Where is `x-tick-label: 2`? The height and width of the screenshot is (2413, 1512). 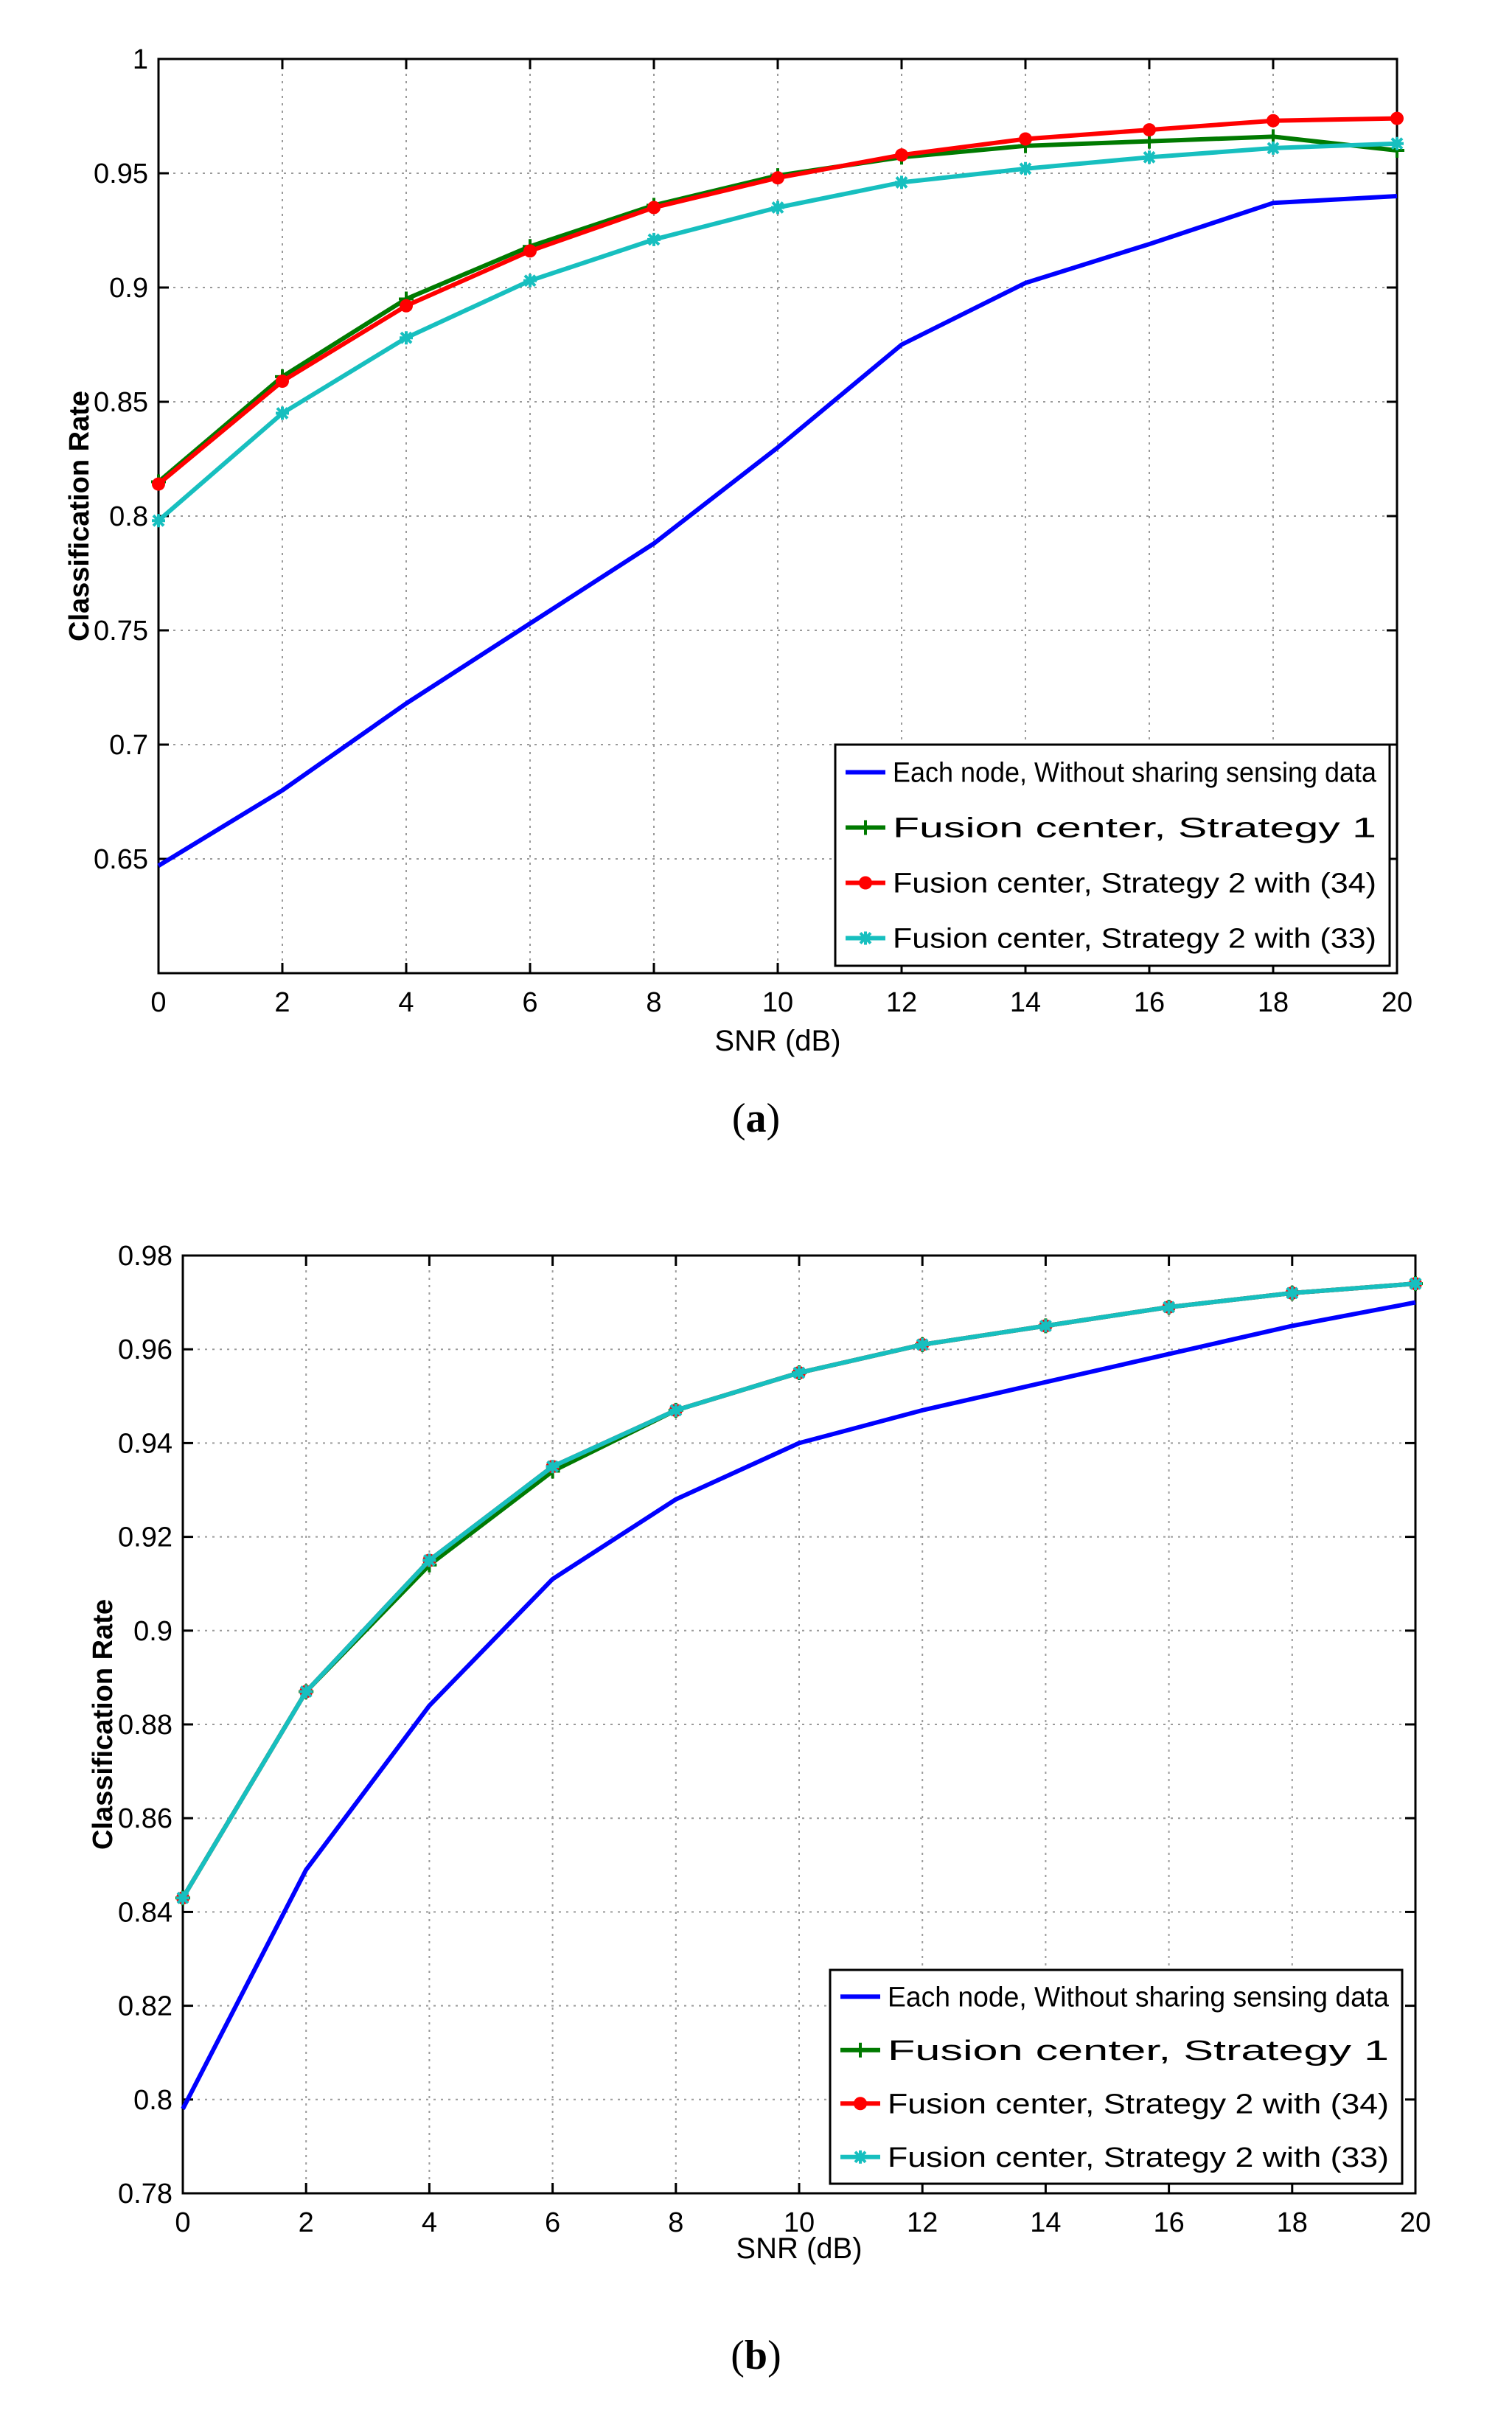 x-tick-label: 2 is located at coordinates (306, 2222).